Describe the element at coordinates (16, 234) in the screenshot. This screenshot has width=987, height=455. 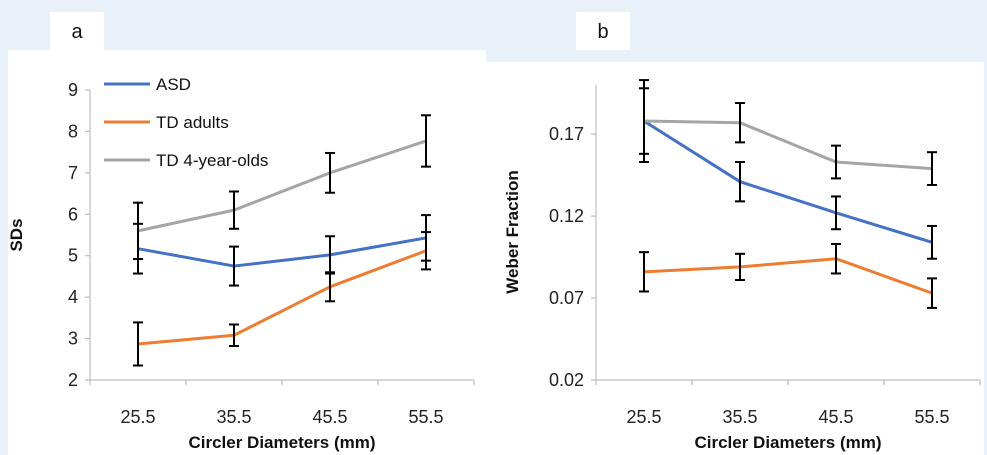
I see `panel-a-y-axis-title: SDs` at that location.